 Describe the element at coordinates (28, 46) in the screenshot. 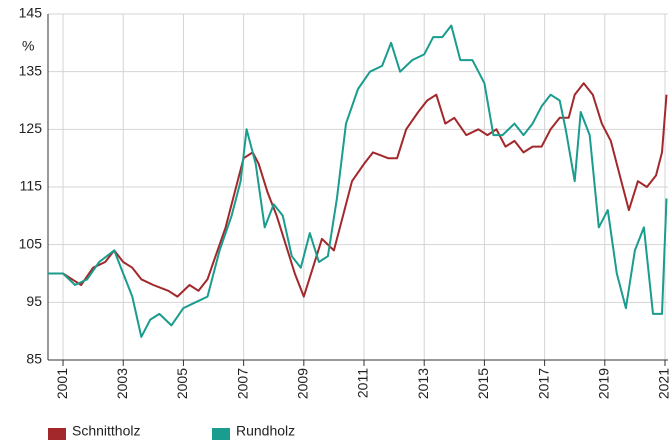

I see `unit-label: %` at that location.